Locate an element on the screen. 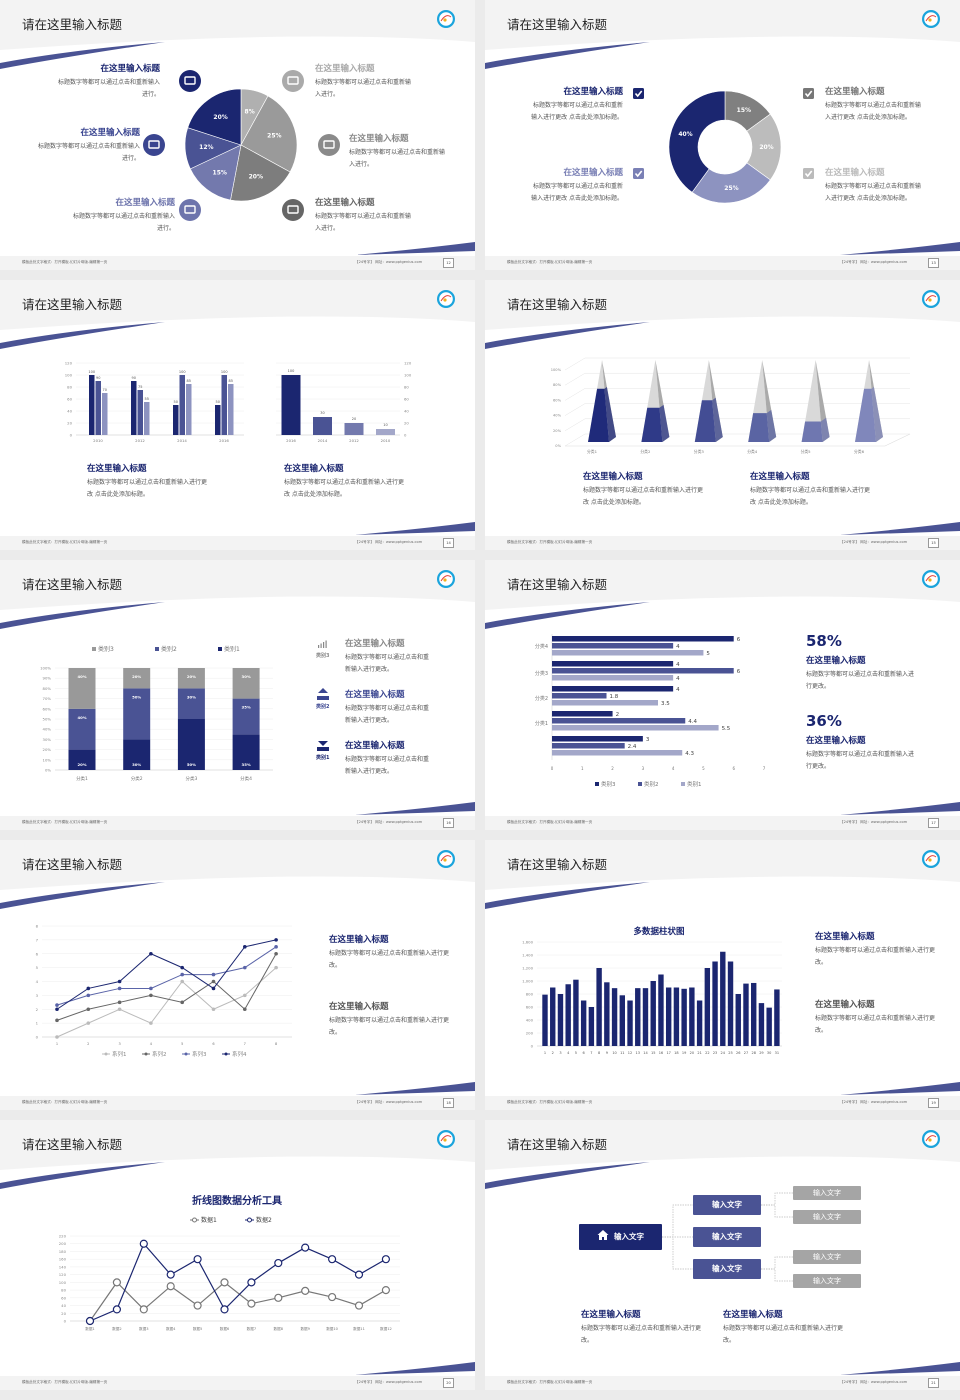  logo-dot is located at coordinates (930, 860).